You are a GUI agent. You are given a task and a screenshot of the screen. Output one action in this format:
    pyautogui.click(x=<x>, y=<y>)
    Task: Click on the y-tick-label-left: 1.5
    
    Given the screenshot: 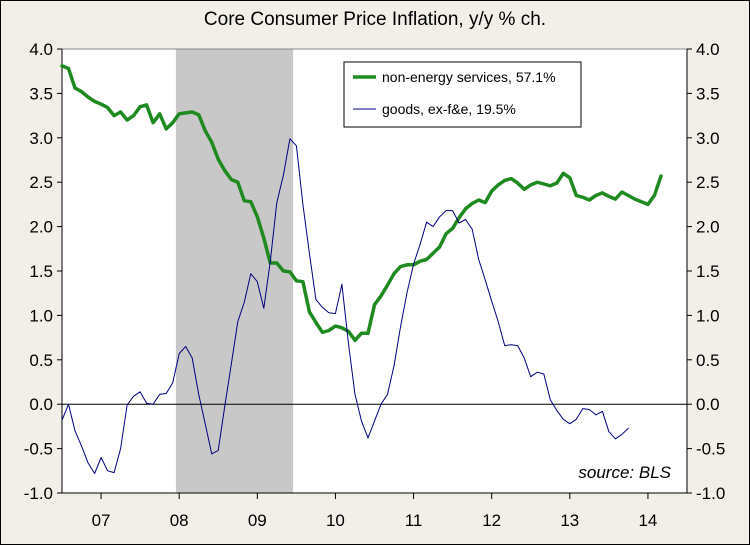 What is the action you would take?
    pyautogui.click(x=41, y=271)
    